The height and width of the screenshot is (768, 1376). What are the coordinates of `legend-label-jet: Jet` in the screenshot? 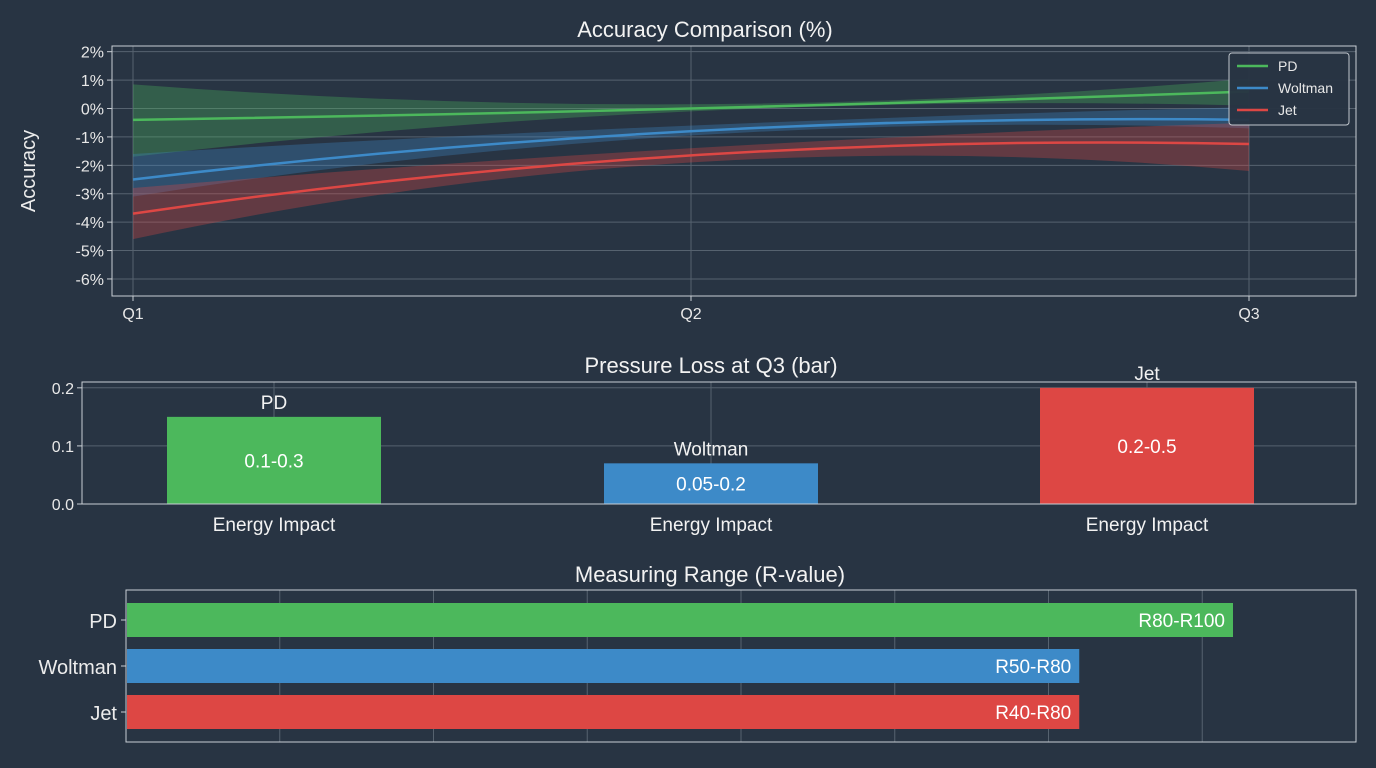 It's located at (1287, 110).